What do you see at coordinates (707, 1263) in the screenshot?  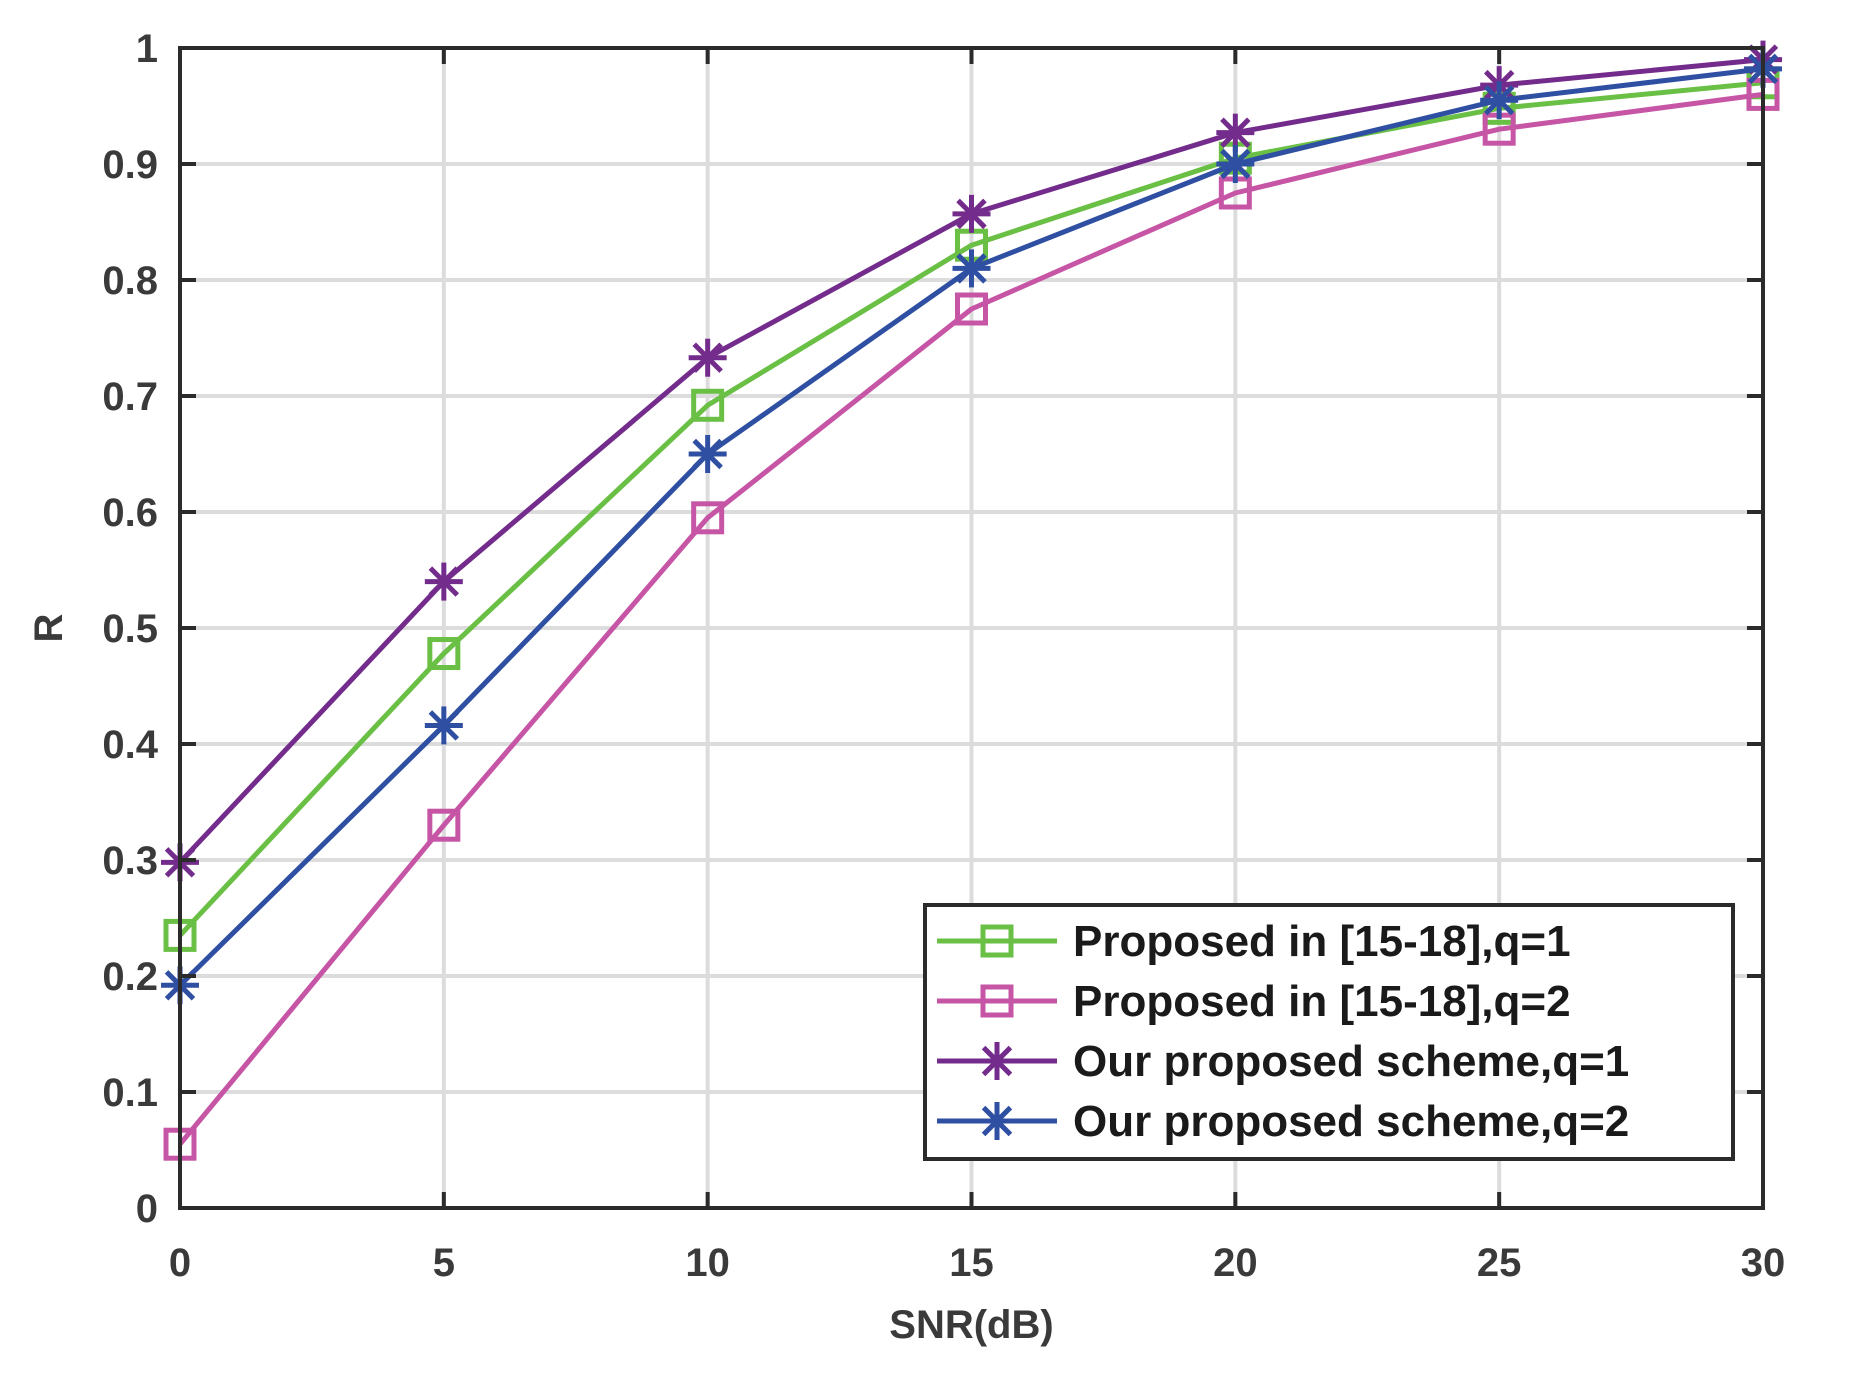 I see `x-tick-label: 10` at bounding box center [707, 1263].